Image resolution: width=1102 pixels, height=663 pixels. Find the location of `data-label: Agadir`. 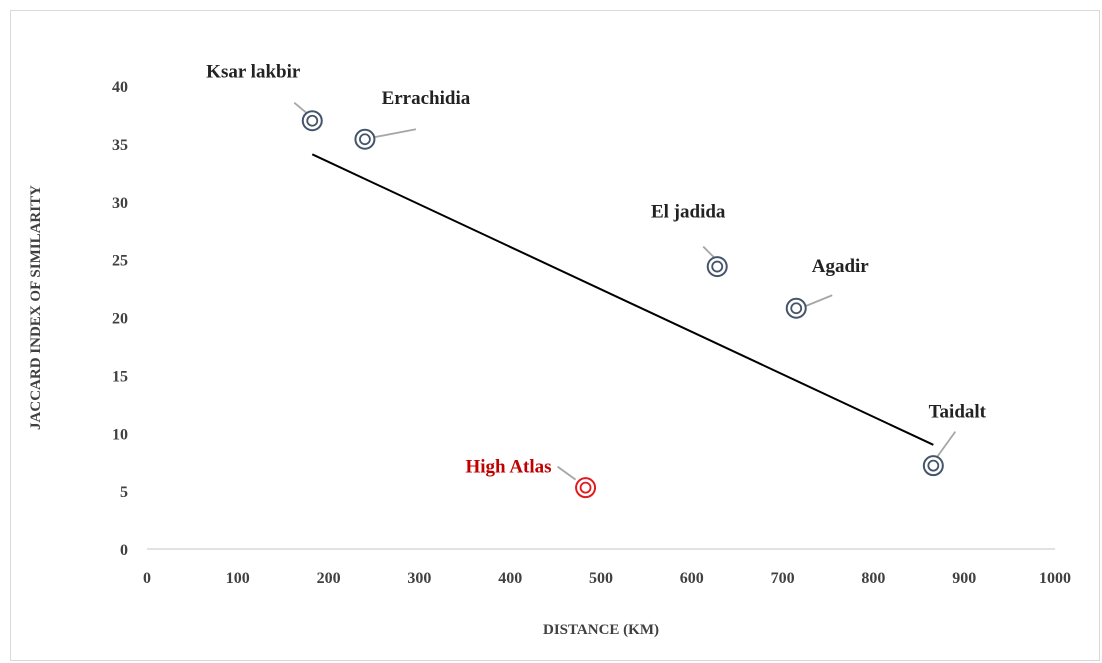

data-label: Agadir is located at coordinates (841, 266).